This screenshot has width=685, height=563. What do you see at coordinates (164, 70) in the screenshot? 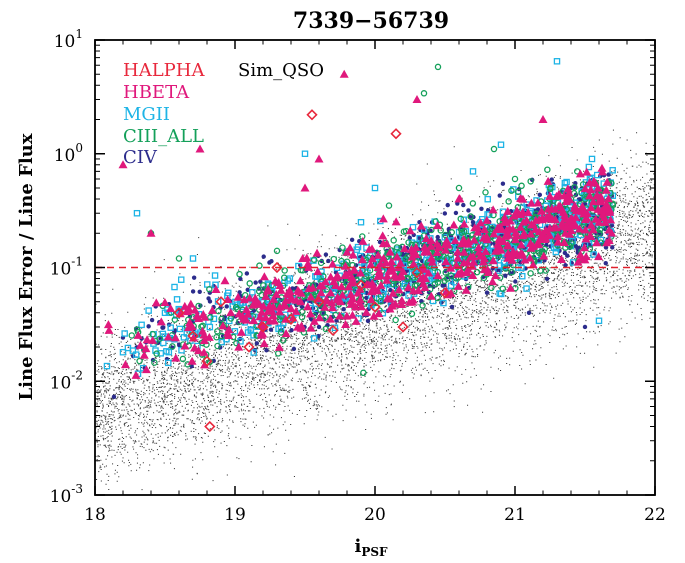
I see `legend-item: HALPHA` at bounding box center [164, 70].